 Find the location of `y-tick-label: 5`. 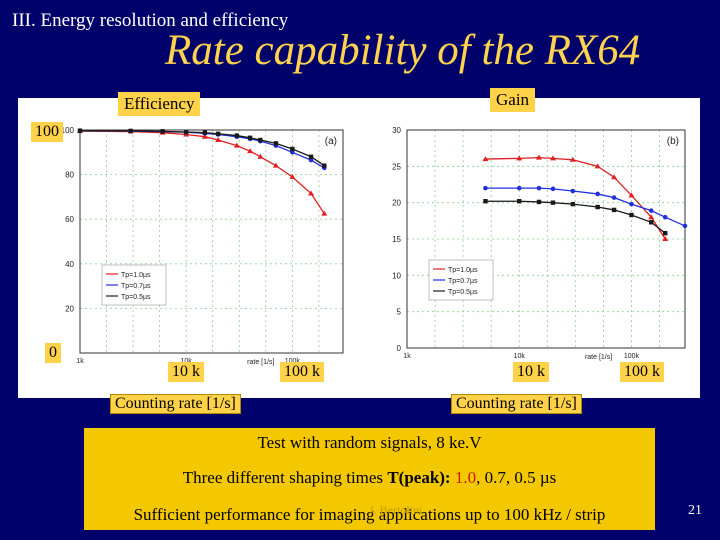

y-tick-label: 5 is located at coordinates (399, 312).